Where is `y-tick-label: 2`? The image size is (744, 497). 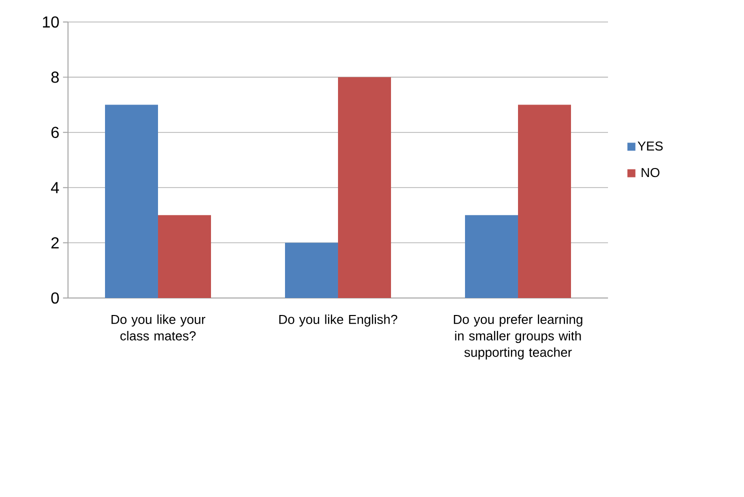
y-tick-label: 2 is located at coordinates (55, 242).